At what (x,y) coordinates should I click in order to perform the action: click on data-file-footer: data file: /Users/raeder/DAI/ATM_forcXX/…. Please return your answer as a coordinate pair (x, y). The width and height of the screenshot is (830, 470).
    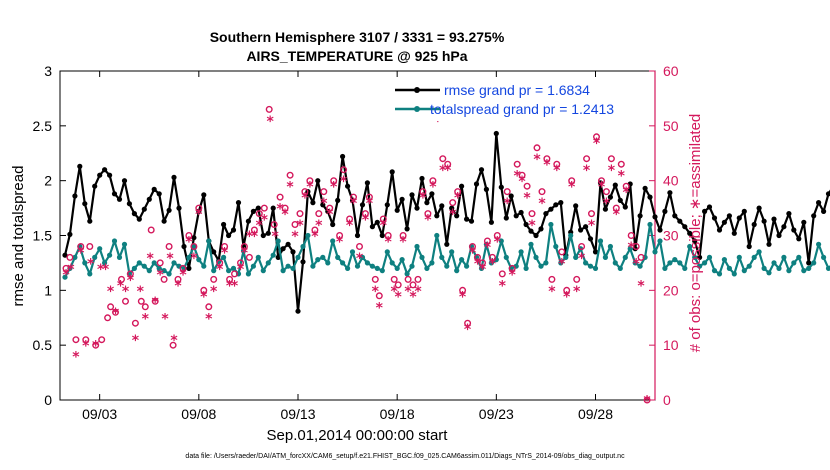
    Looking at the image, I should click on (405, 456).